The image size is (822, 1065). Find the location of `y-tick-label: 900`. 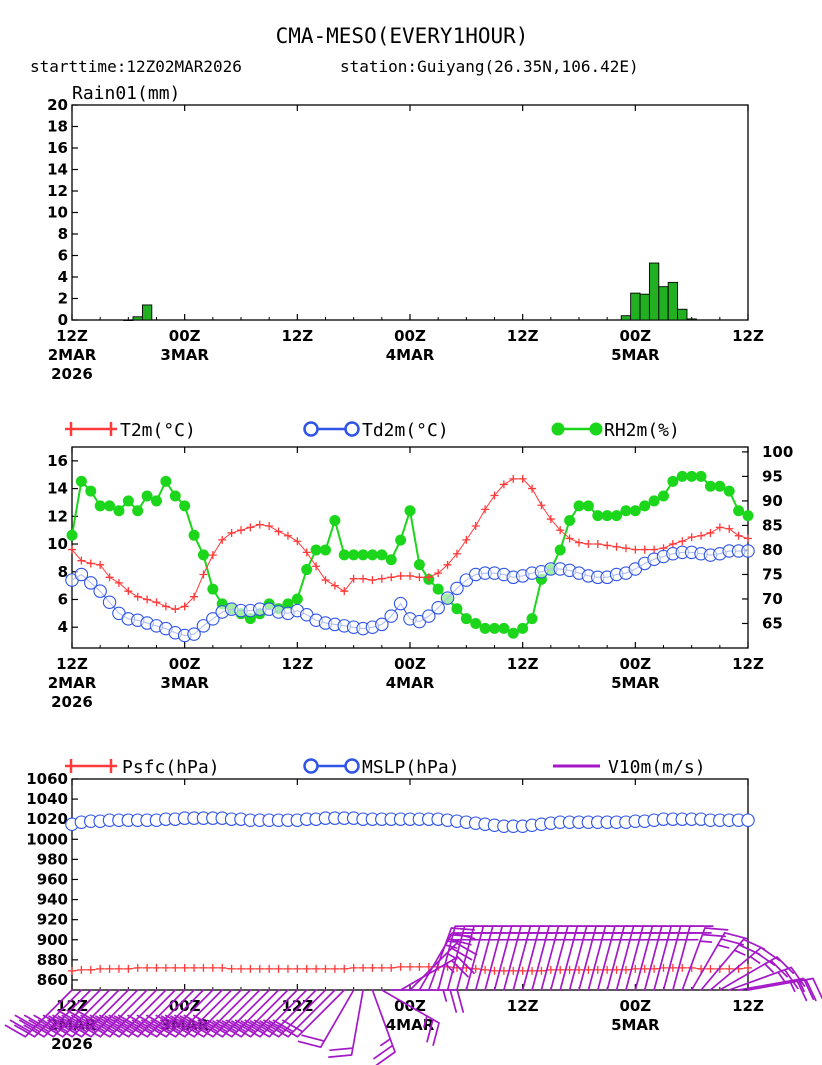

y-tick-label: 900 is located at coordinates (52, 940).